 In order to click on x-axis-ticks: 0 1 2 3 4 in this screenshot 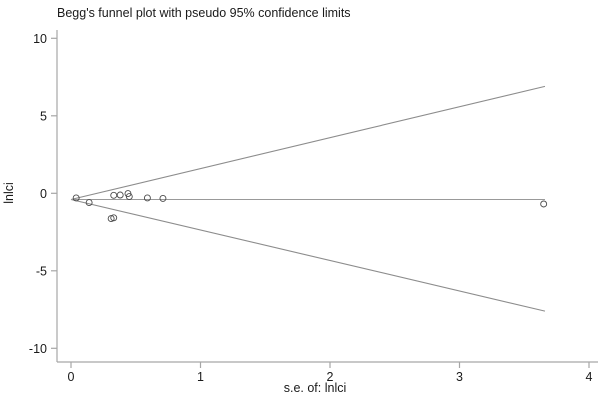, I will do `click(330, 373)`.